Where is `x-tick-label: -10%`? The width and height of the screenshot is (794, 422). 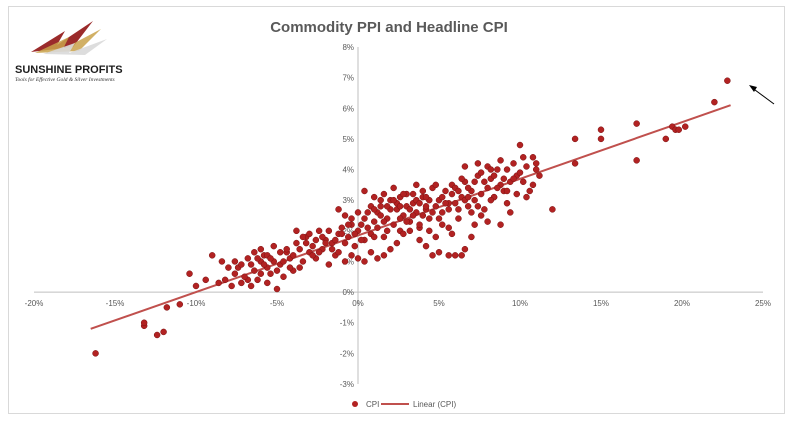
x-tick-label: -10% is located at coordinates (196, 303).